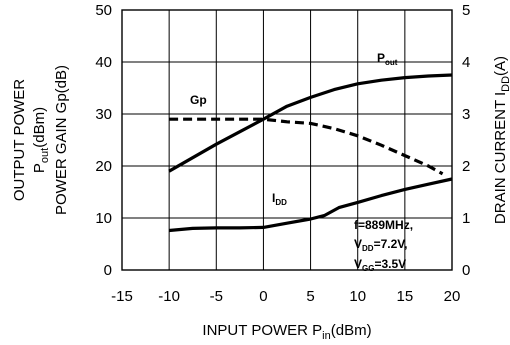 The width and height of the screenshot is (510, 345). Describe the element at coordinates (122, 296) in the screenshot. I see `x-tick-label: -15` at that location.